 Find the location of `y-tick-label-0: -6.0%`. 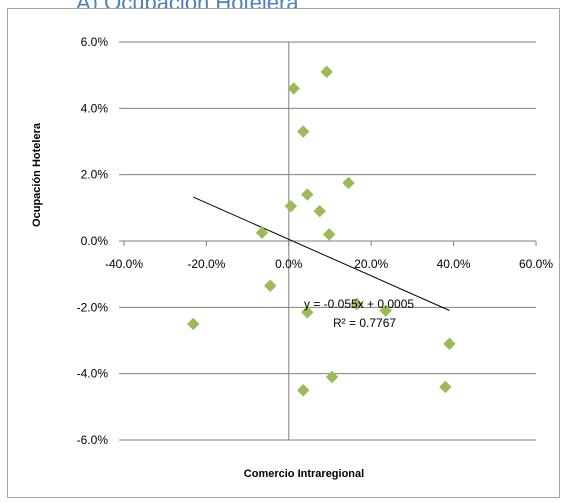

y-tick-label-0: -6.0% is located at coordinates (93, 440).